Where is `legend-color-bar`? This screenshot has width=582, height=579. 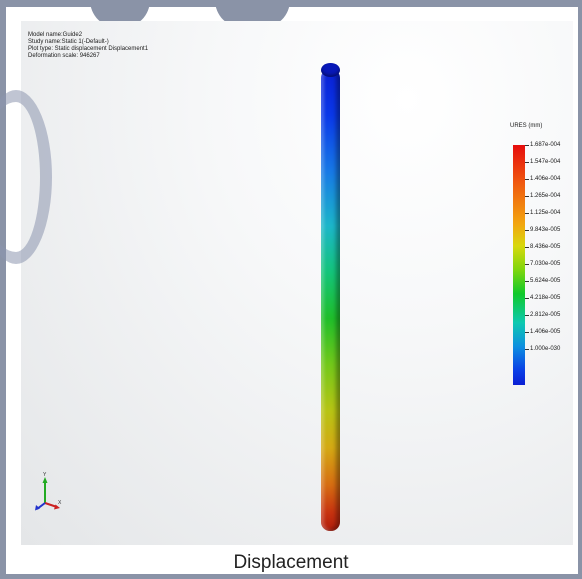
legend-color-bar is located at coordinates (519, 265).